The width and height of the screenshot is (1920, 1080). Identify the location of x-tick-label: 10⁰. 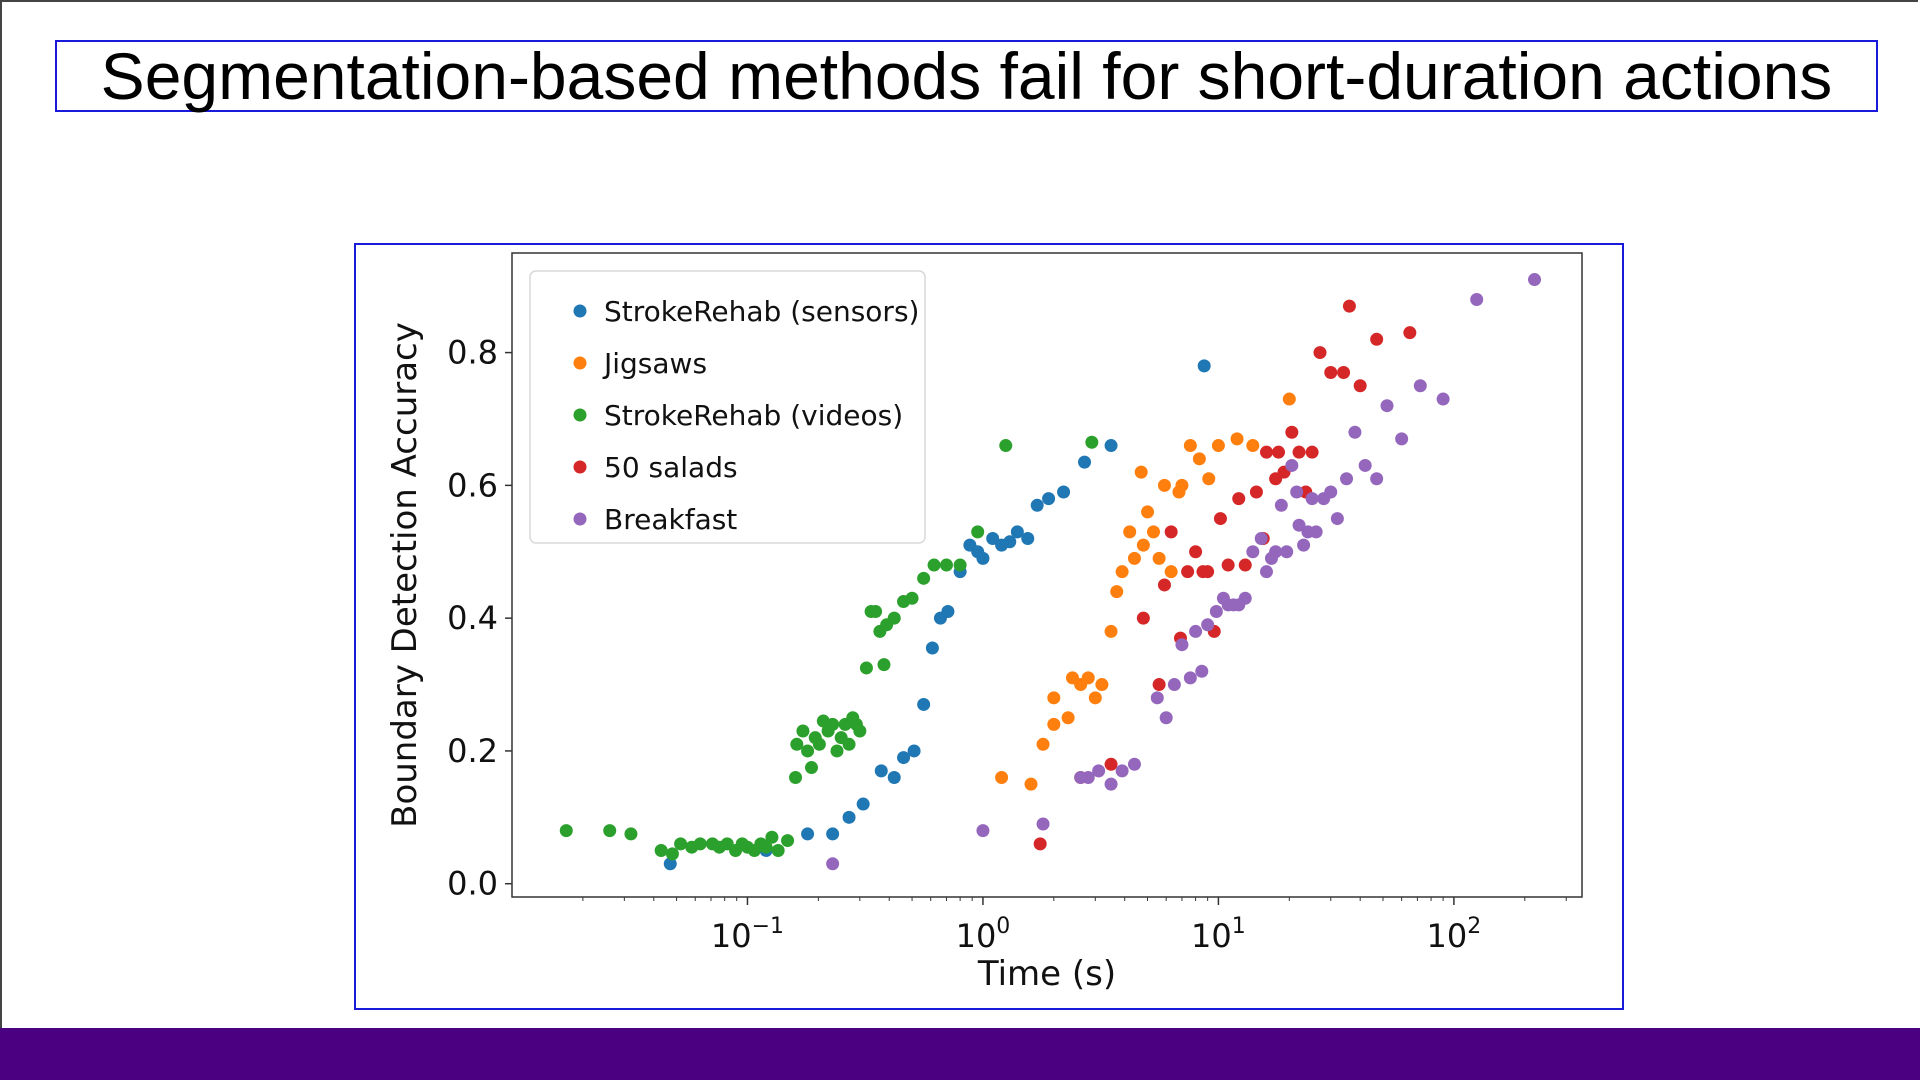
(983, 934).